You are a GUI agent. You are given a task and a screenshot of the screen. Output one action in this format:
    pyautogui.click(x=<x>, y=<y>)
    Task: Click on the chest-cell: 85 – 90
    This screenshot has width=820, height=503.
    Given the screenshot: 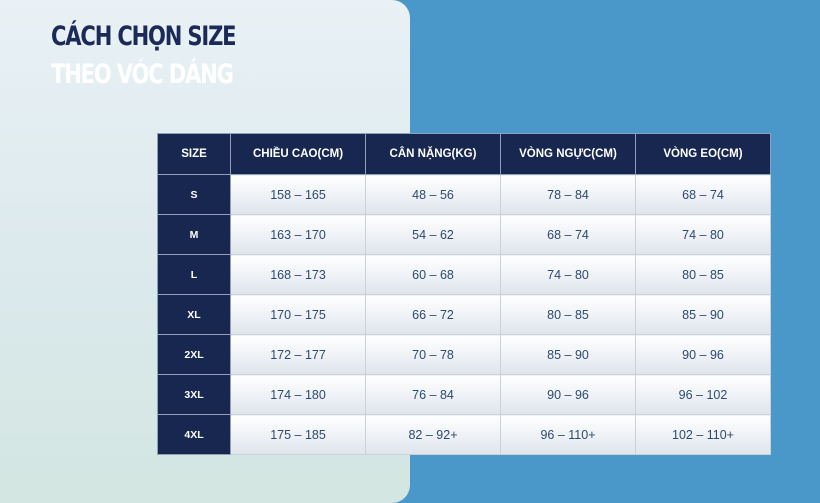 What is the action you would take?
    pyautogui.click(x=568, y=354)
    